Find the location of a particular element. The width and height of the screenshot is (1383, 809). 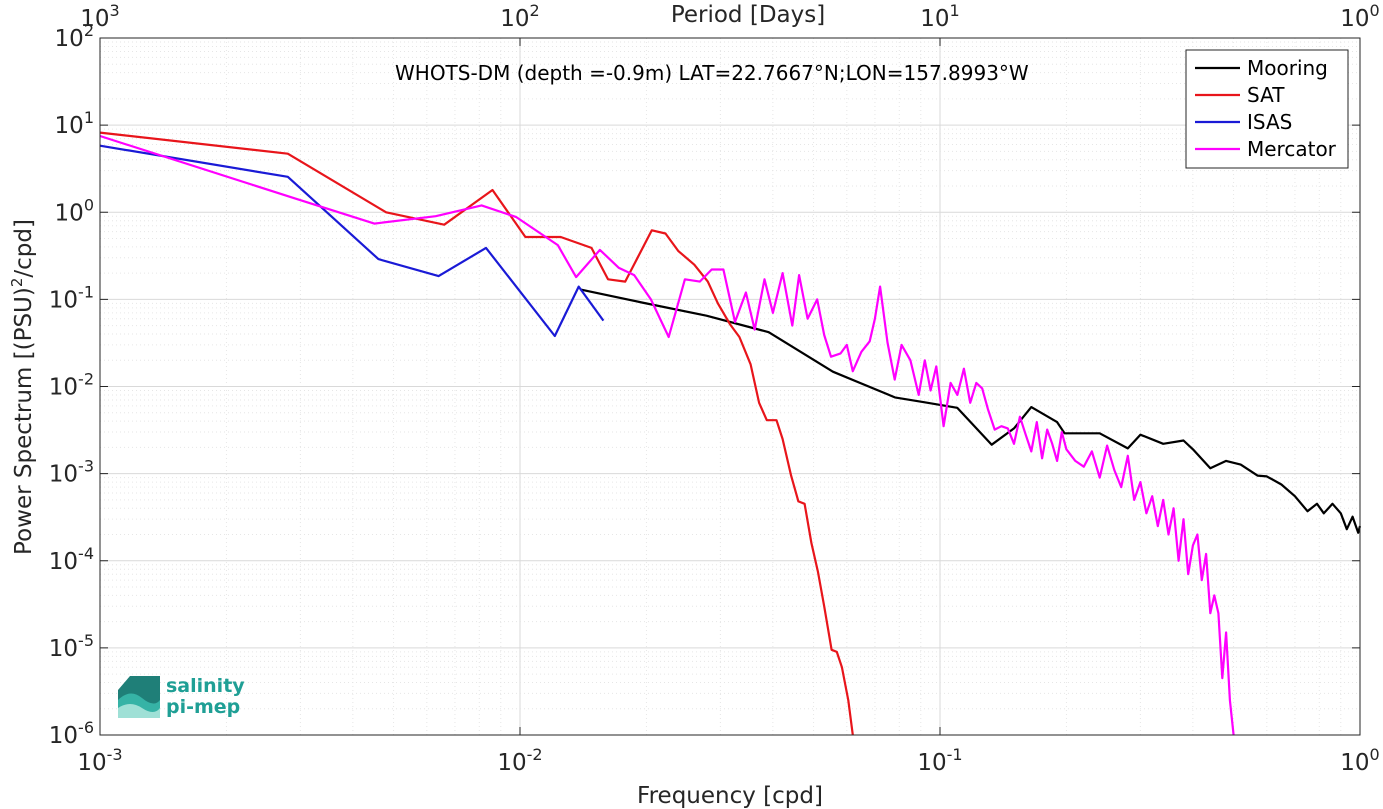

legend-label-sat: SAT is located at coordinates (1266, 95).